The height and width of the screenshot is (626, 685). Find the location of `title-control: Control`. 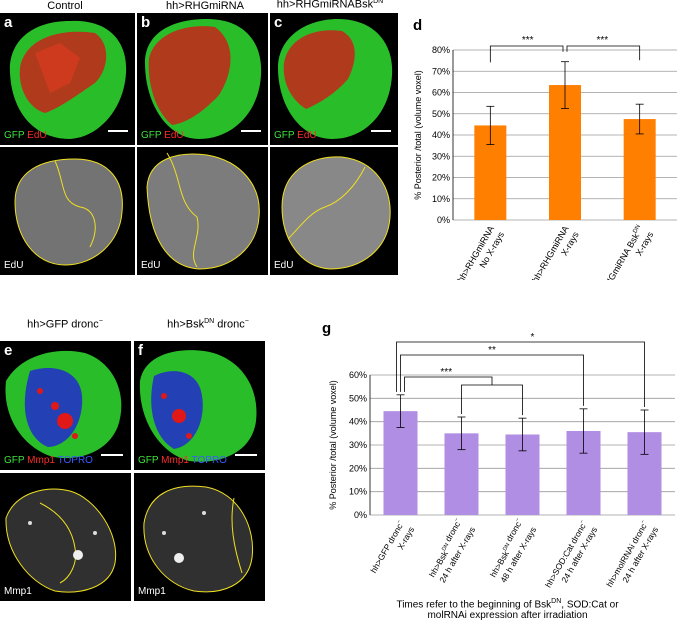

title-control: Control is located at coordinates (65, 6).